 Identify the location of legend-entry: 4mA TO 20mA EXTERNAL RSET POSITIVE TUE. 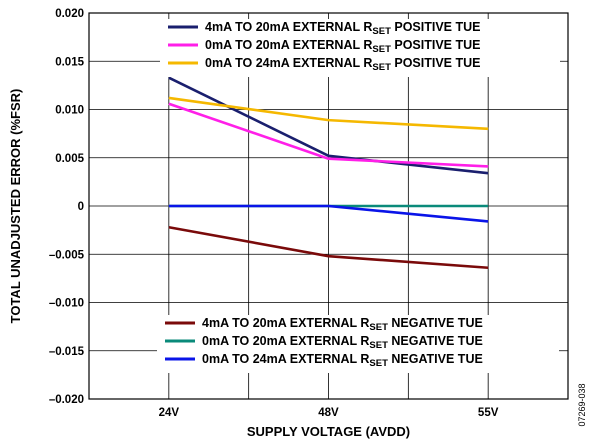
(343, 28).